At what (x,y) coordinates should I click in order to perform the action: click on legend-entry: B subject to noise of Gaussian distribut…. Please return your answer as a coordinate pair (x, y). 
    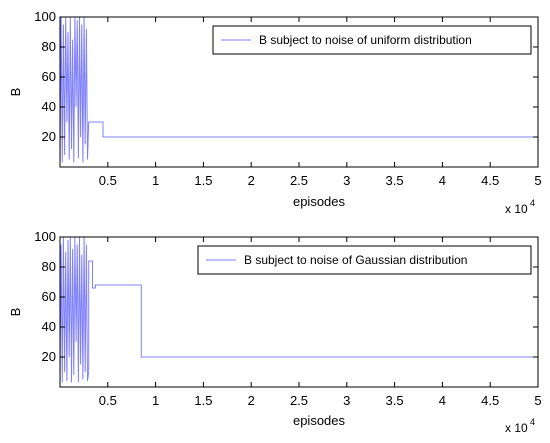
    Looking at the image, I should click on (355, 260).